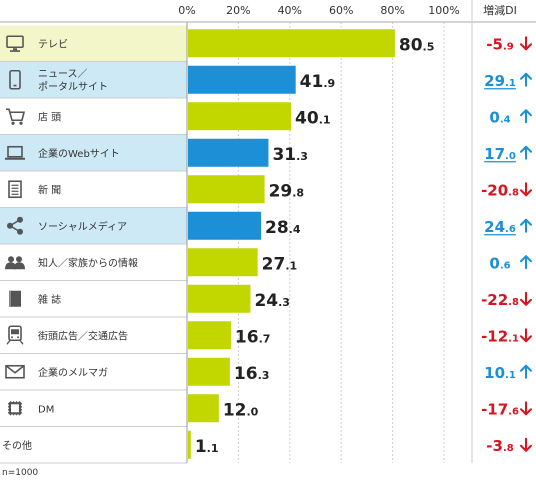  I want to click on x-tick-label: 0%, so click(186, 10).